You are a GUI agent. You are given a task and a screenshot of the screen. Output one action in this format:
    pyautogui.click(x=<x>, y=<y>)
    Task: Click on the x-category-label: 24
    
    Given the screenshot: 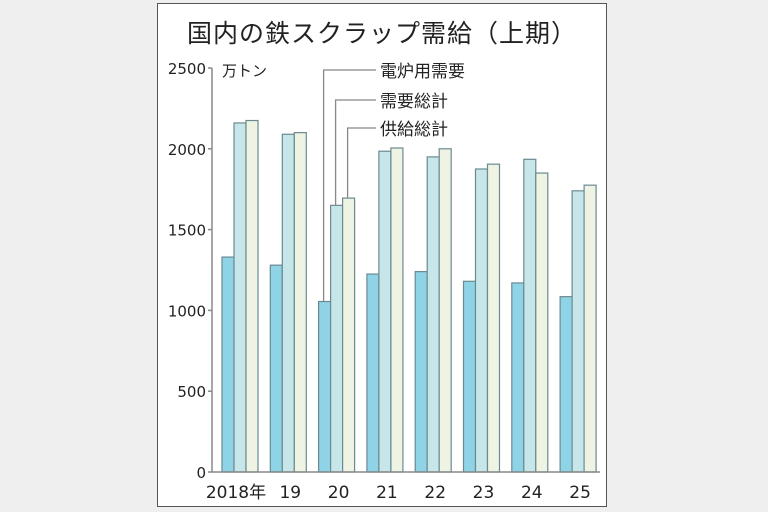 What is the action you would take?
    pyautogui.click(x=532, y=493)
    